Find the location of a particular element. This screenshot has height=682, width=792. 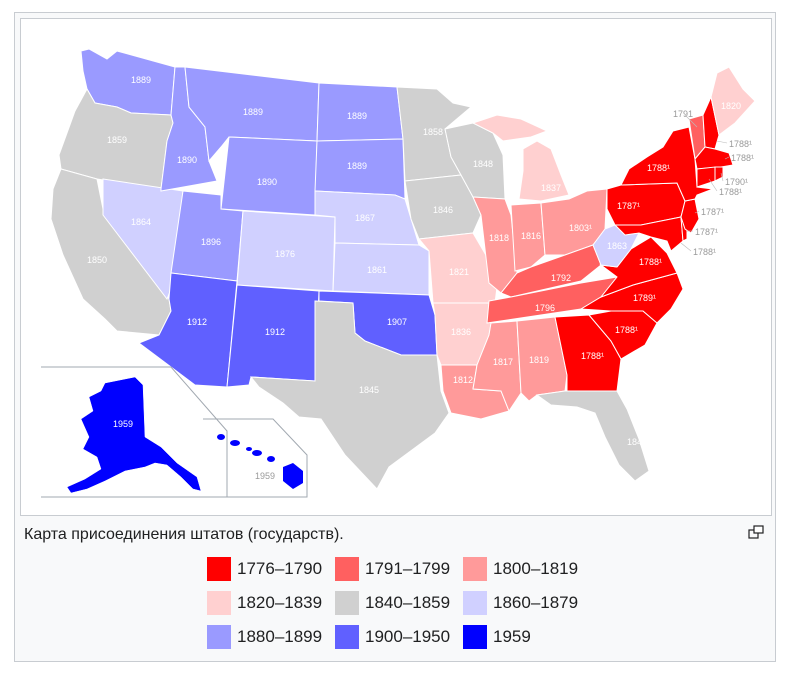

state-ks is located at coordinates (381, 269).